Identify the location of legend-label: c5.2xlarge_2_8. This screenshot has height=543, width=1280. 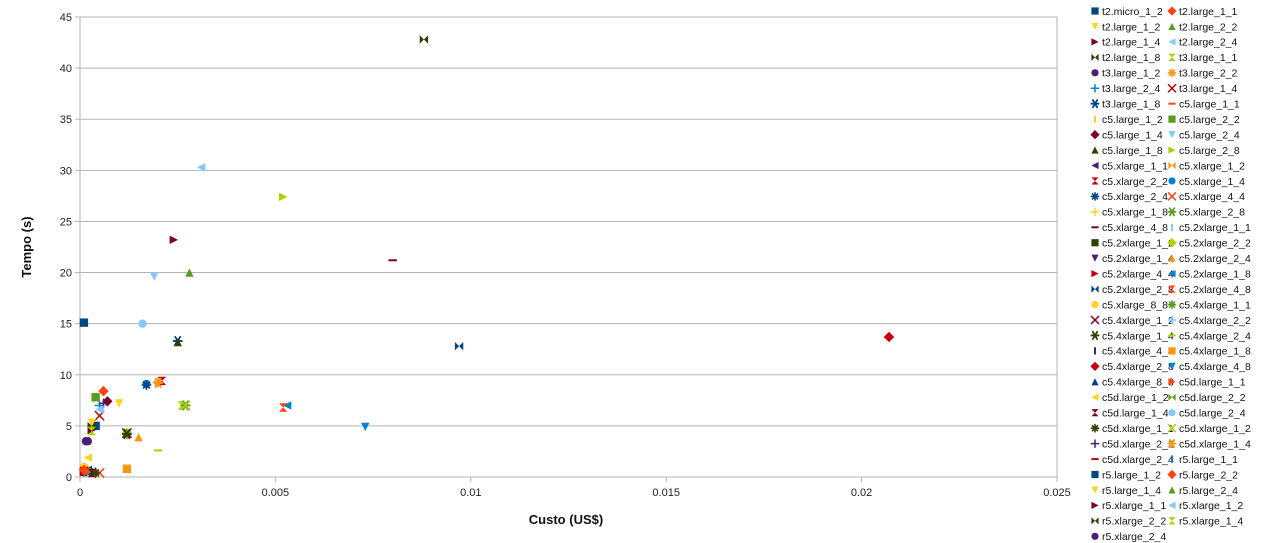
(1138, 290).